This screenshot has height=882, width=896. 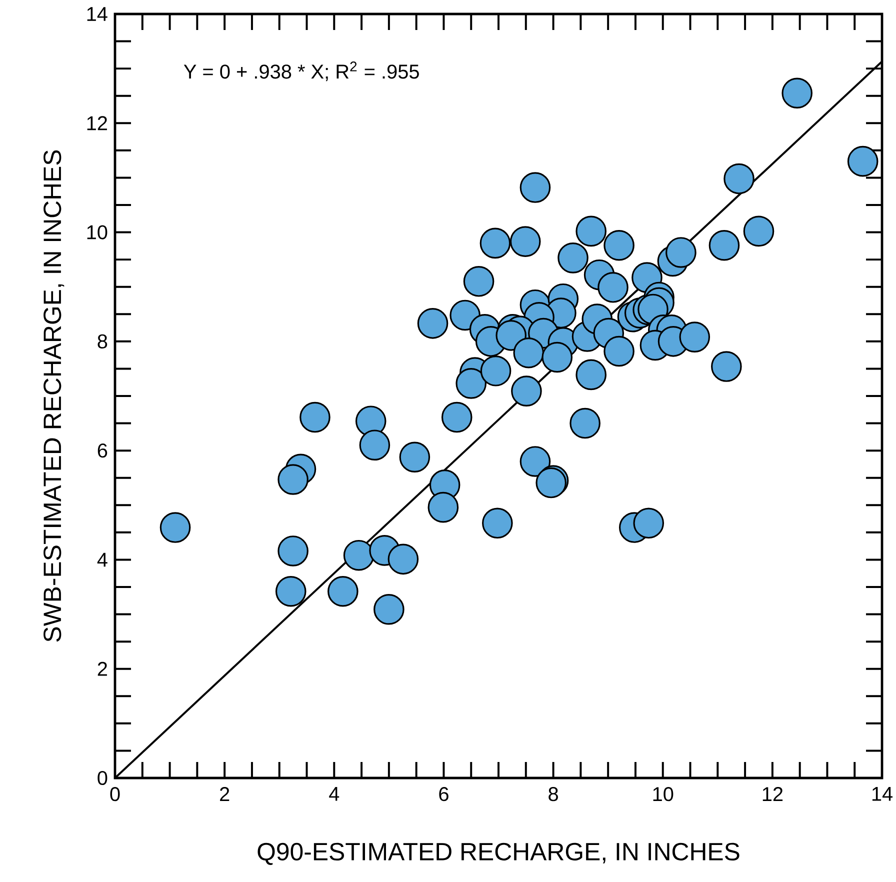 What do you see at coordinates (103, 341) in the screenshot?
I see `y-tick-label: 8` at bounding box center [103, 341].